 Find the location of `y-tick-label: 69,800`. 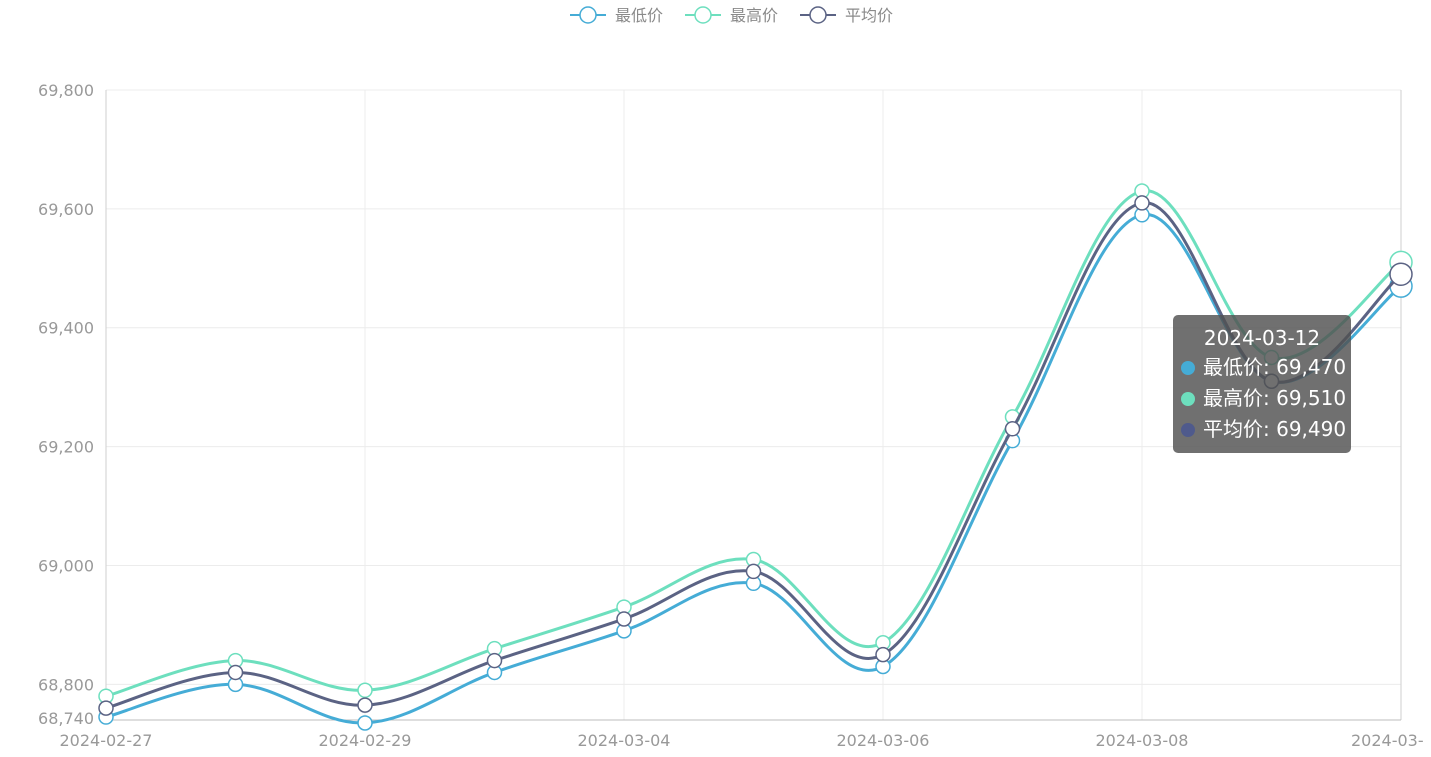

y-tick-label: 69,800 is located at coordinates (66, 90).